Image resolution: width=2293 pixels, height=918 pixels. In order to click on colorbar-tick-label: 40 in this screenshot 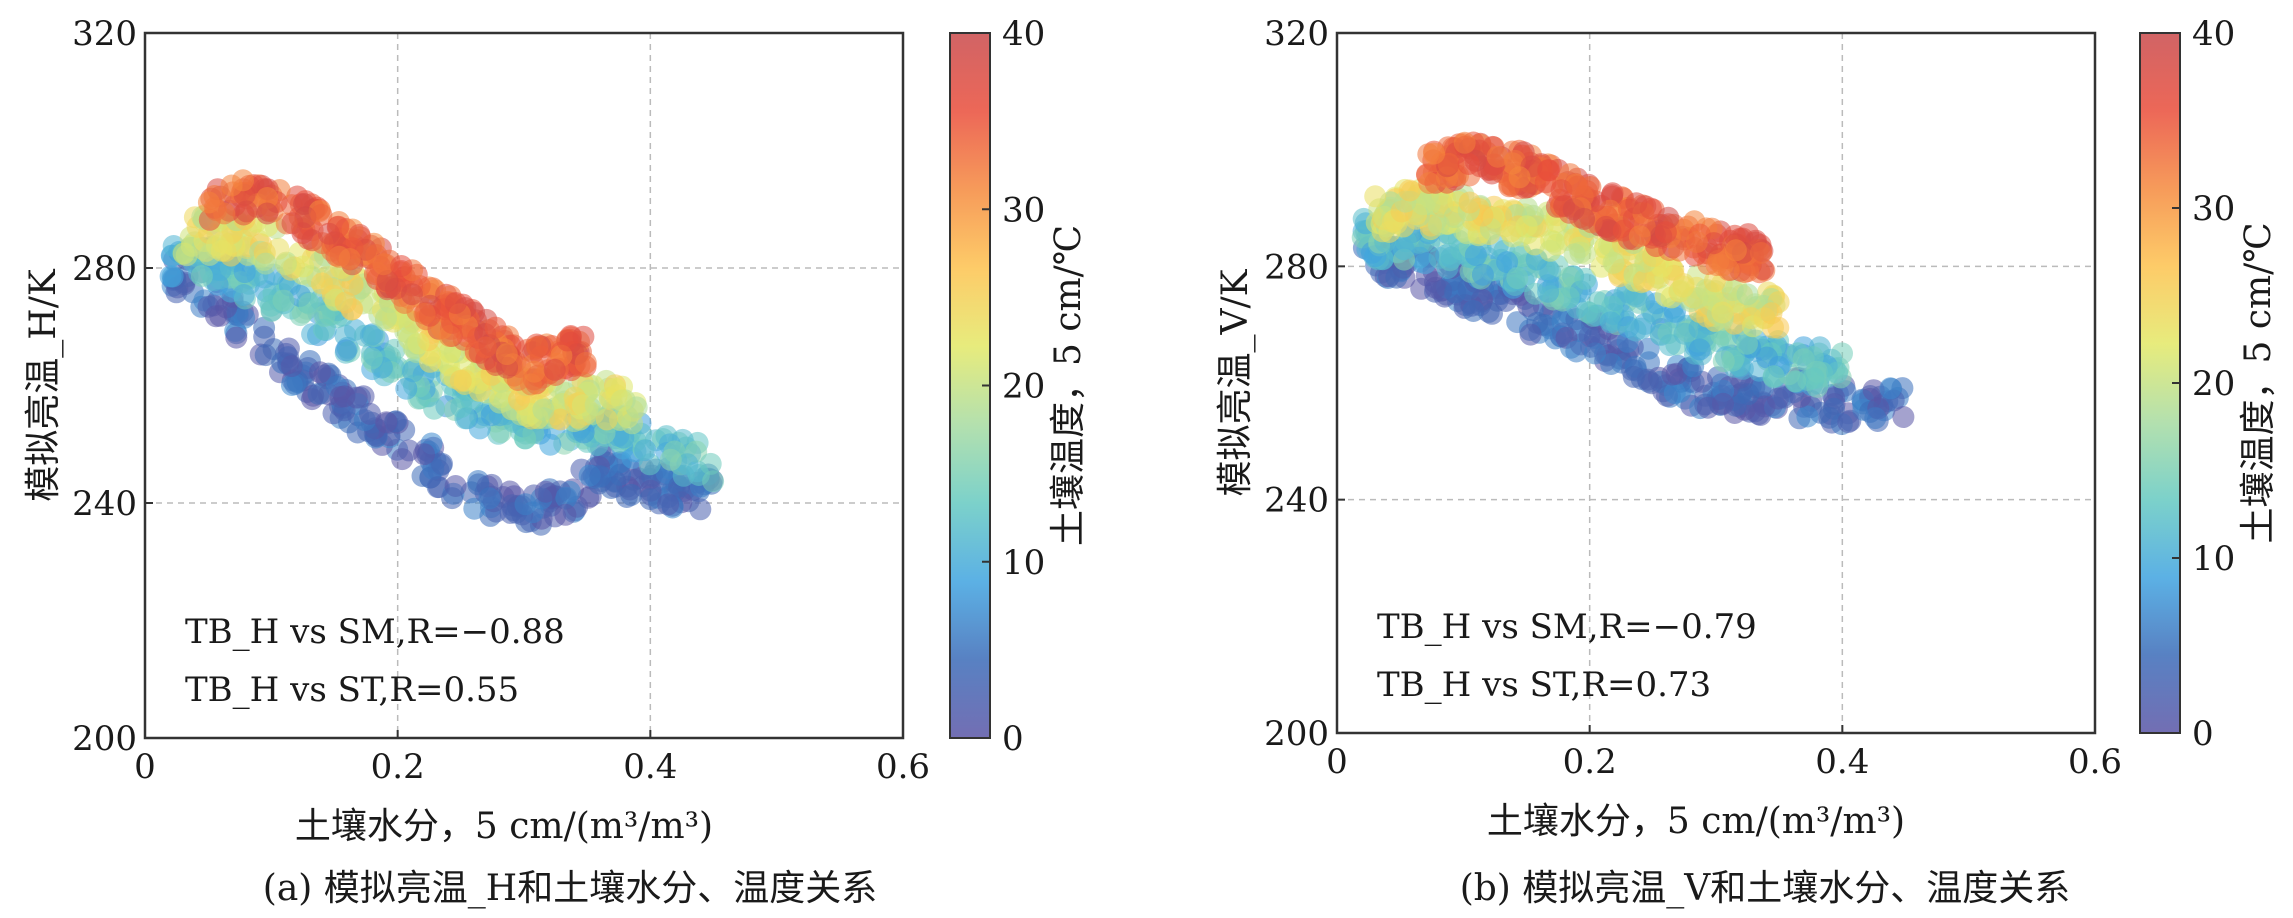, I will do `click(2213, 34)`.